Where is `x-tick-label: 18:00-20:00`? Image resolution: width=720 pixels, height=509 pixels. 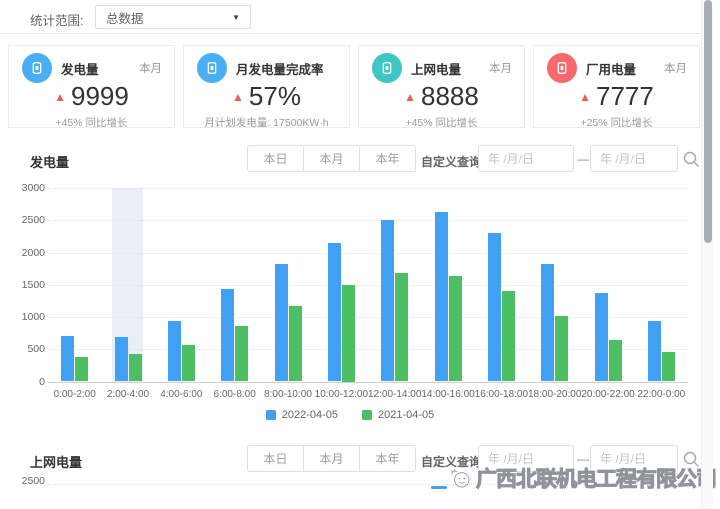
x-tick-label: 18:00-20:00 is located at coordinates (555, 394).